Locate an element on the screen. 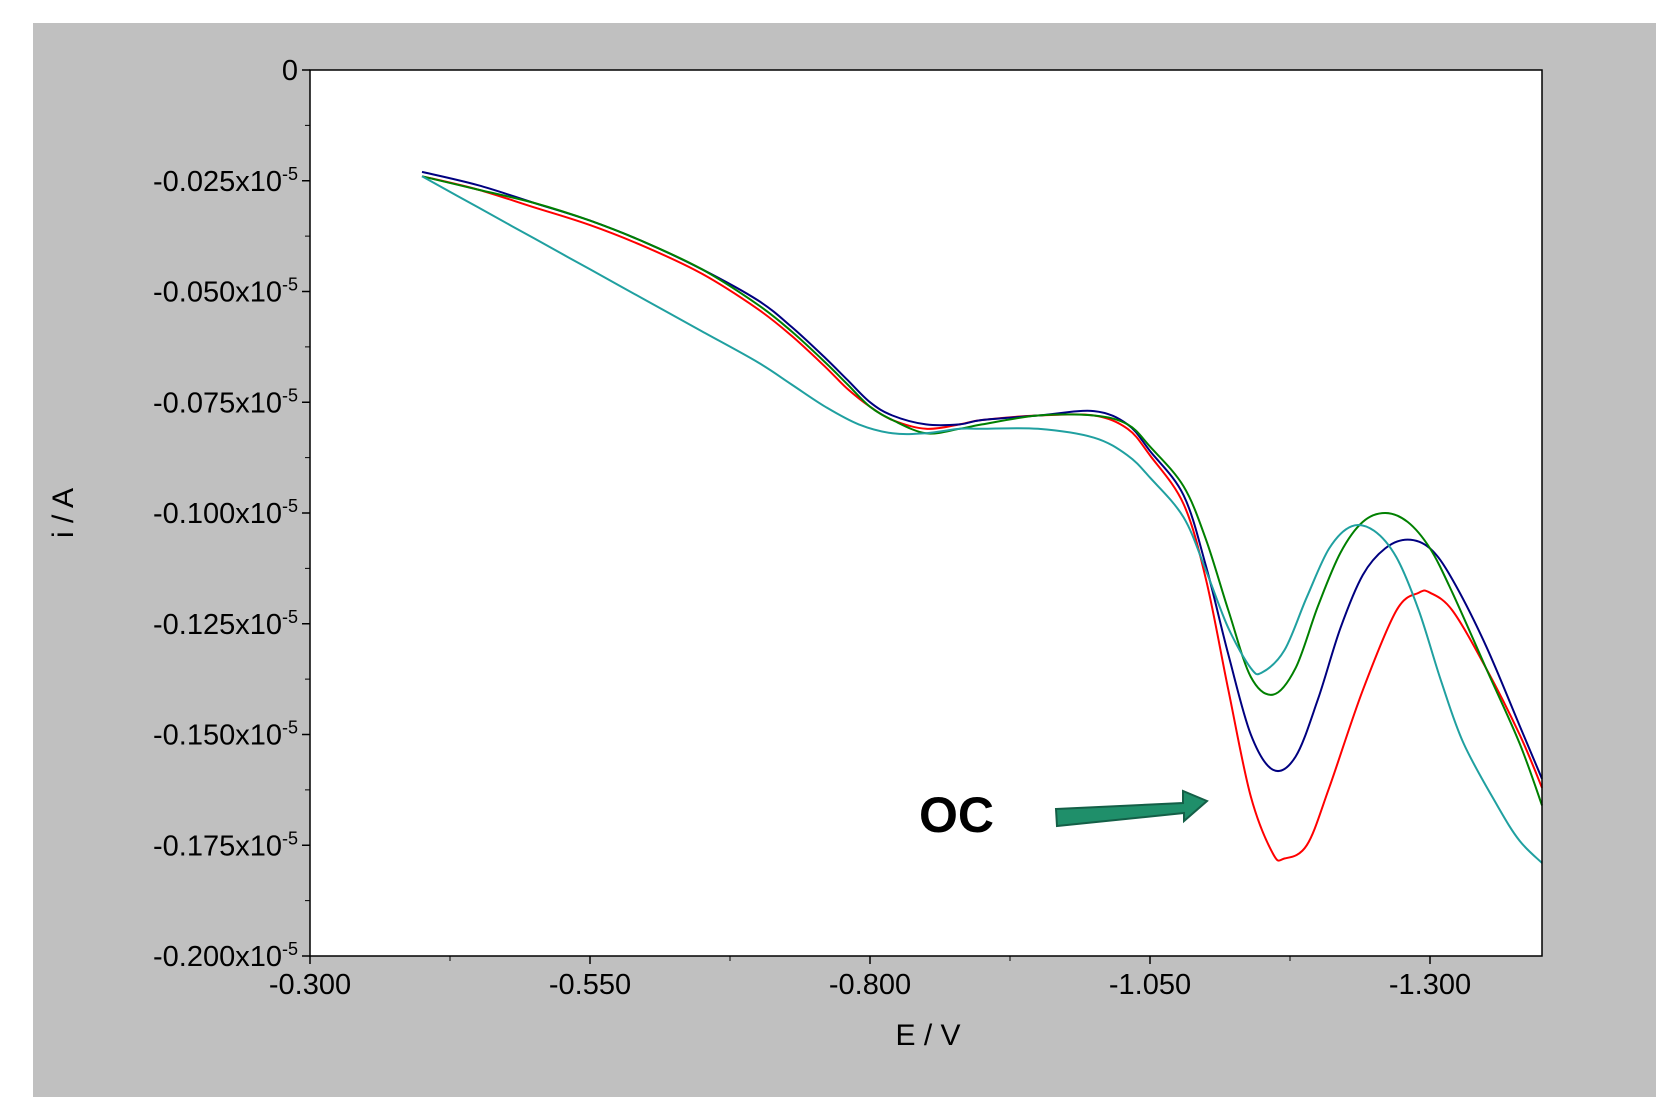  y-tick-label: -0.050x10⁻⁵ is located at coordinates (225, 292).